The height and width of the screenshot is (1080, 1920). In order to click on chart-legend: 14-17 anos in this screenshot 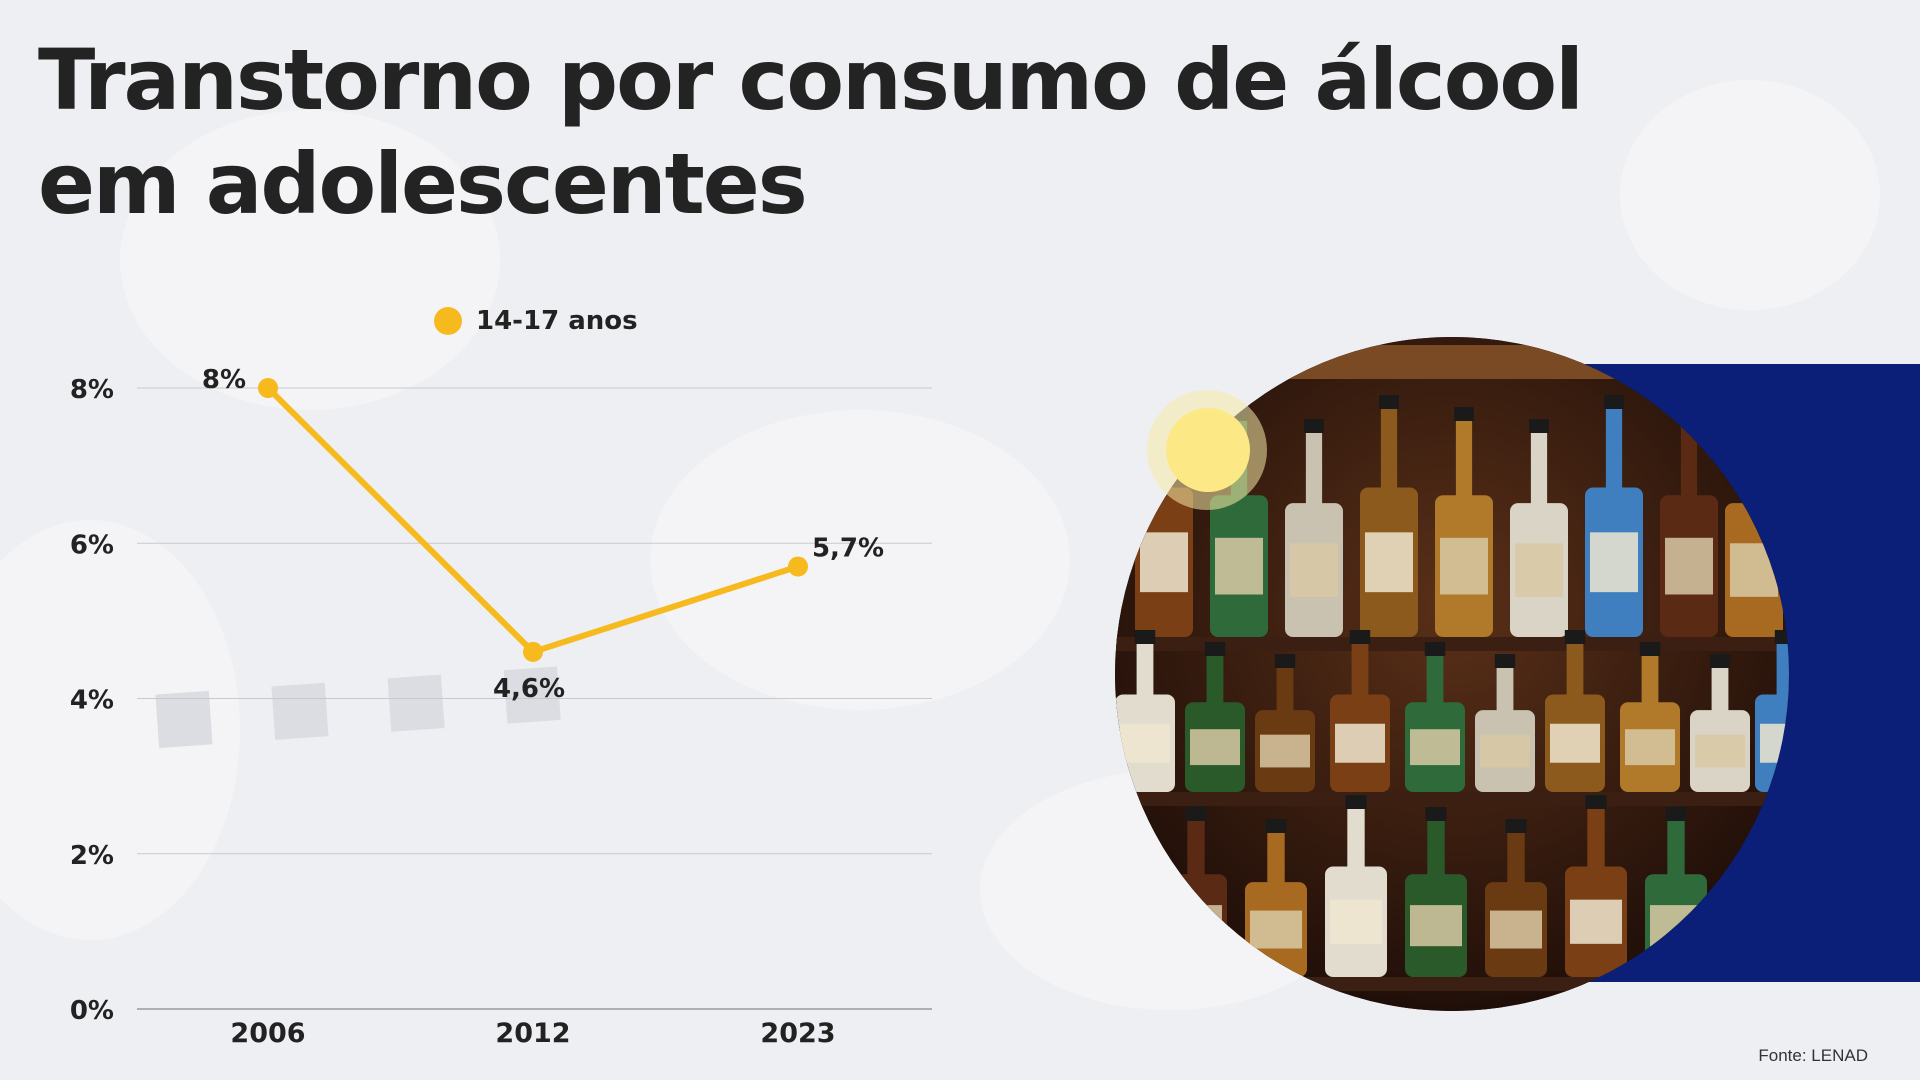, I will do `click(536, 321)`.